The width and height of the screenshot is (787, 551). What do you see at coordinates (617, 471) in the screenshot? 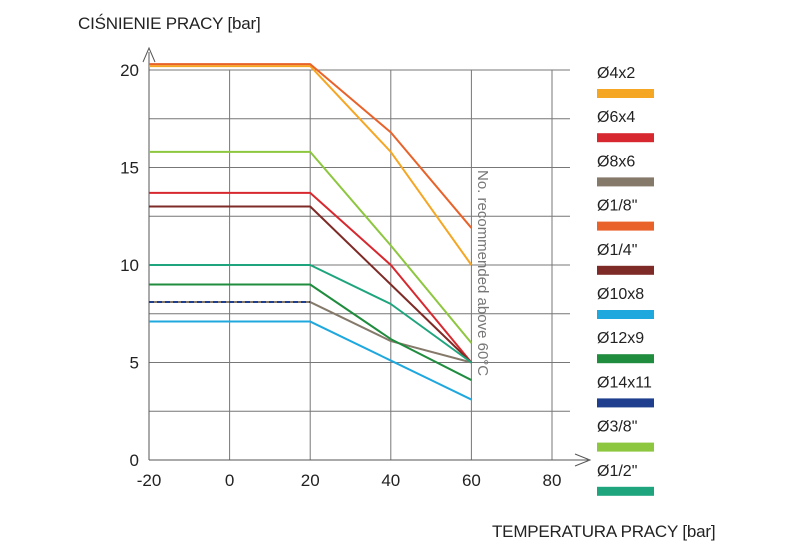
I see `legend-label: Ø1/2"` at bounding box center [617, 471].